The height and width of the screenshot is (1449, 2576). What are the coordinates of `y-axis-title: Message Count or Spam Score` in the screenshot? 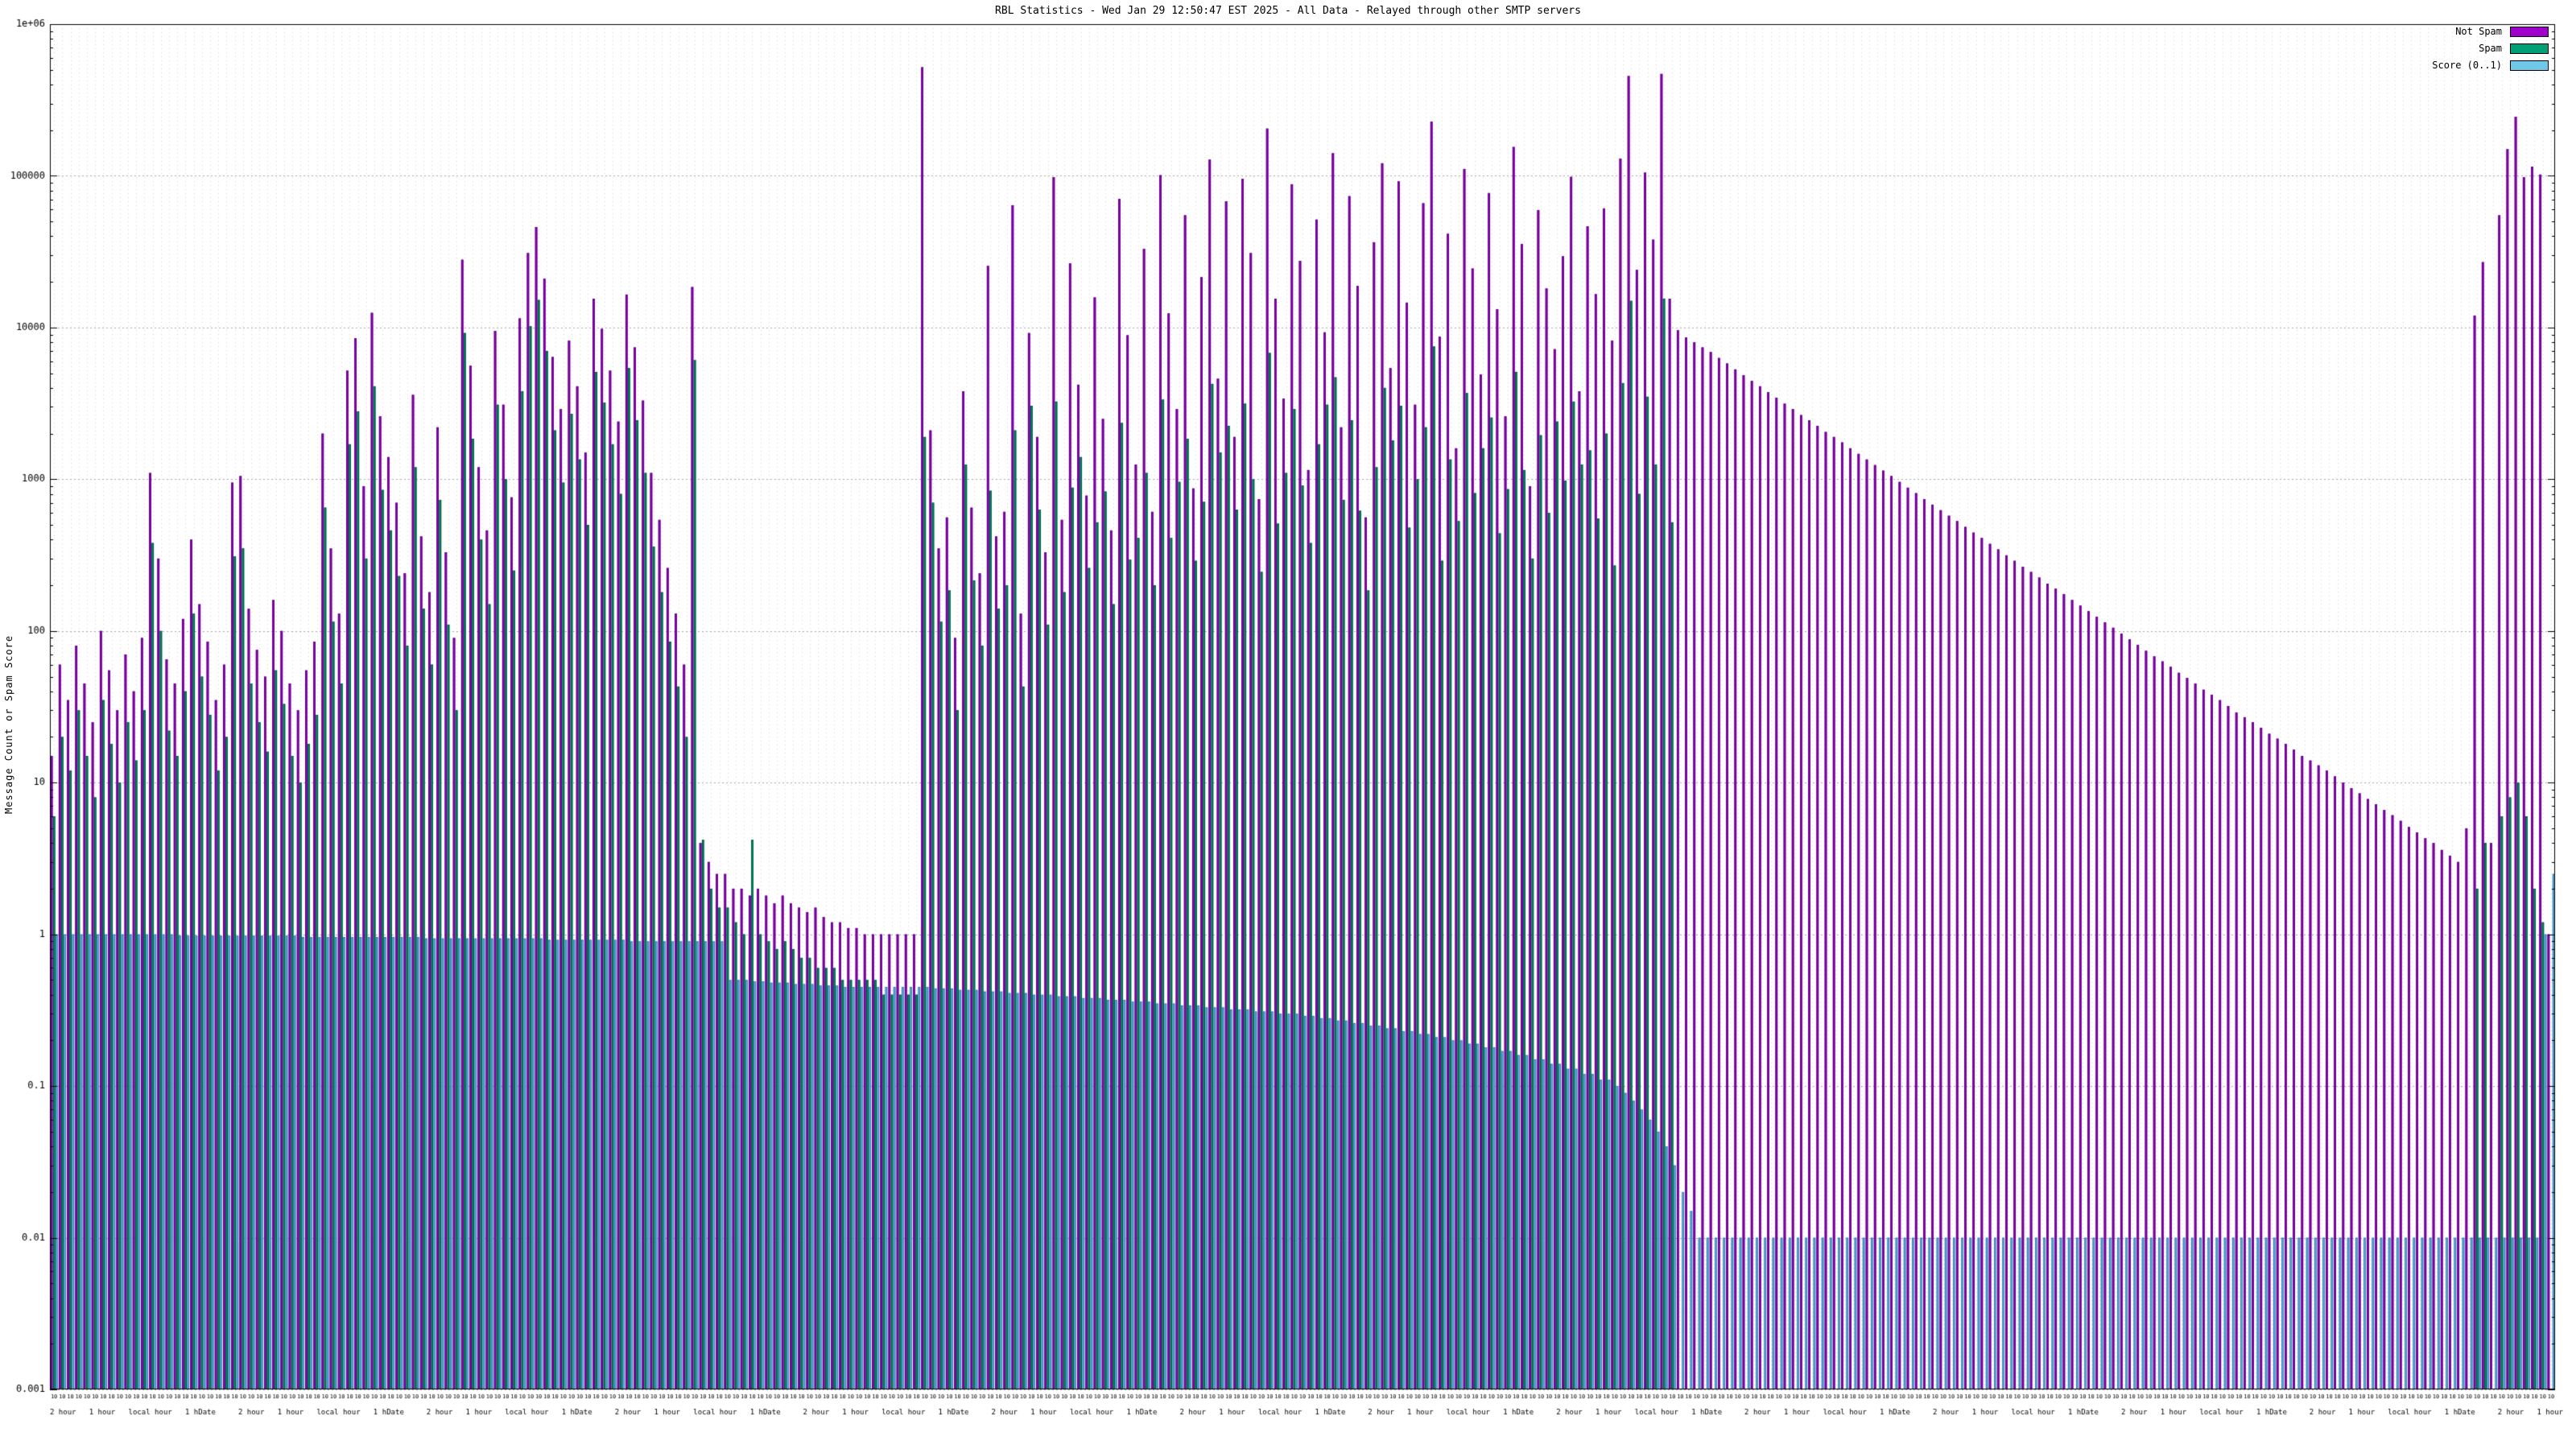 It's located at (8, 724).